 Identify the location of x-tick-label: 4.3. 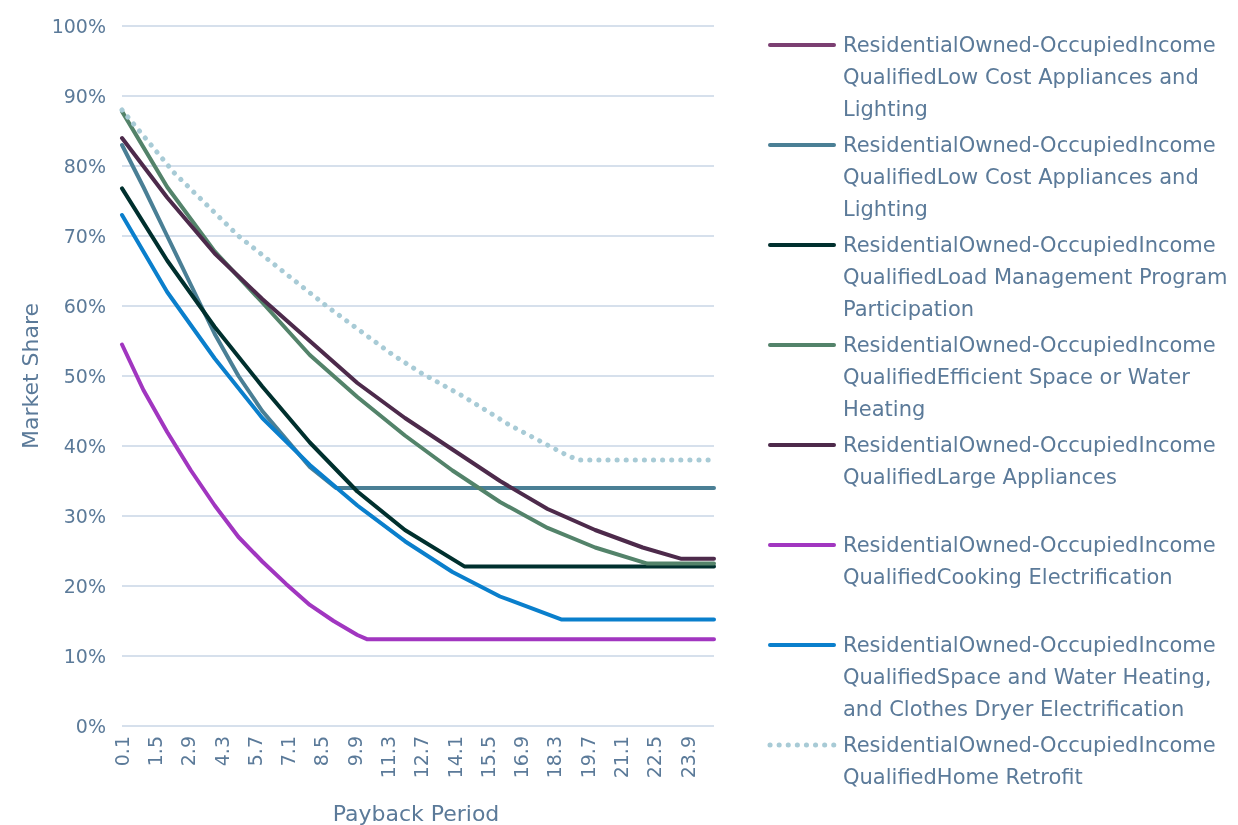
(221, 751).